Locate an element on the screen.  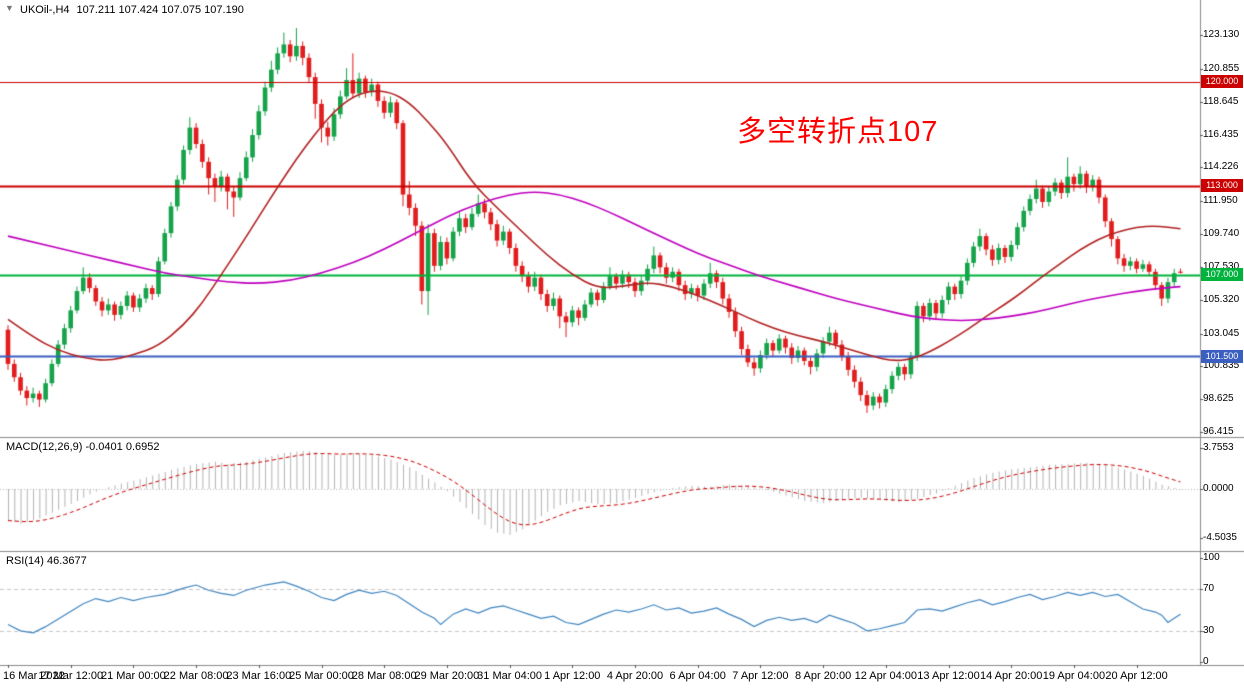
time-axis-label: 16 Mar 2022 is located at coordinates (34, 676).